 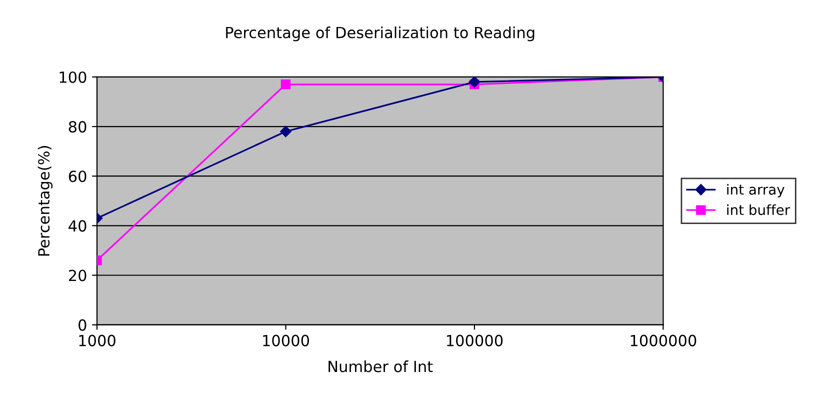 I want to click on x-axis-title: Number of Int, so click(x=380, y=366).